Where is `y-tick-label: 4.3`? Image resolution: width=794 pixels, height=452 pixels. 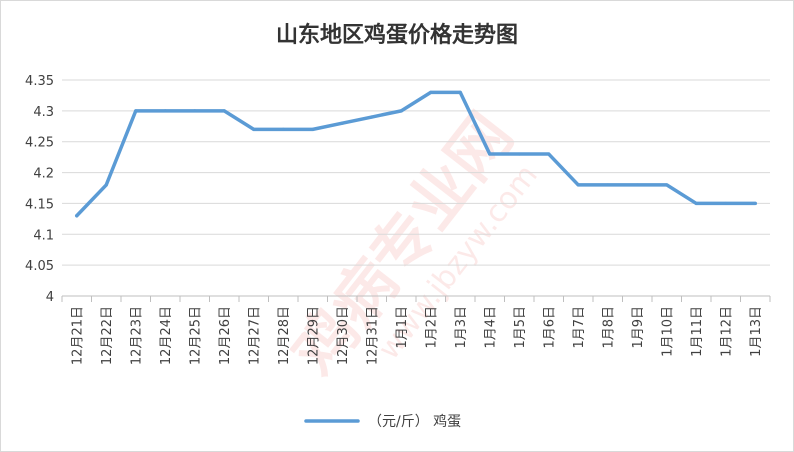 y-tick-label: 4.3 is located at coordinates (43, 112).